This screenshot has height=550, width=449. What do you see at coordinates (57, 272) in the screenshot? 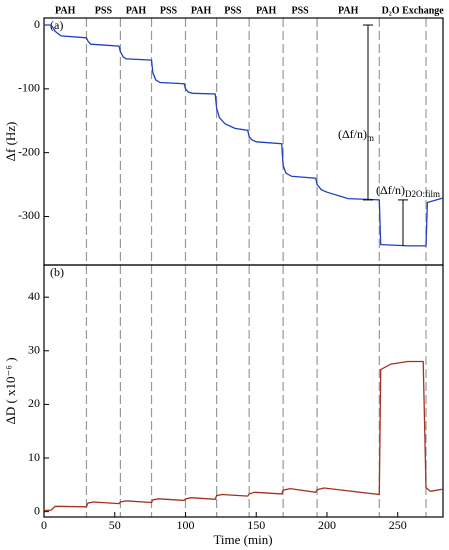
I see `panel-label: (b)` at bounding box center [57, 272].